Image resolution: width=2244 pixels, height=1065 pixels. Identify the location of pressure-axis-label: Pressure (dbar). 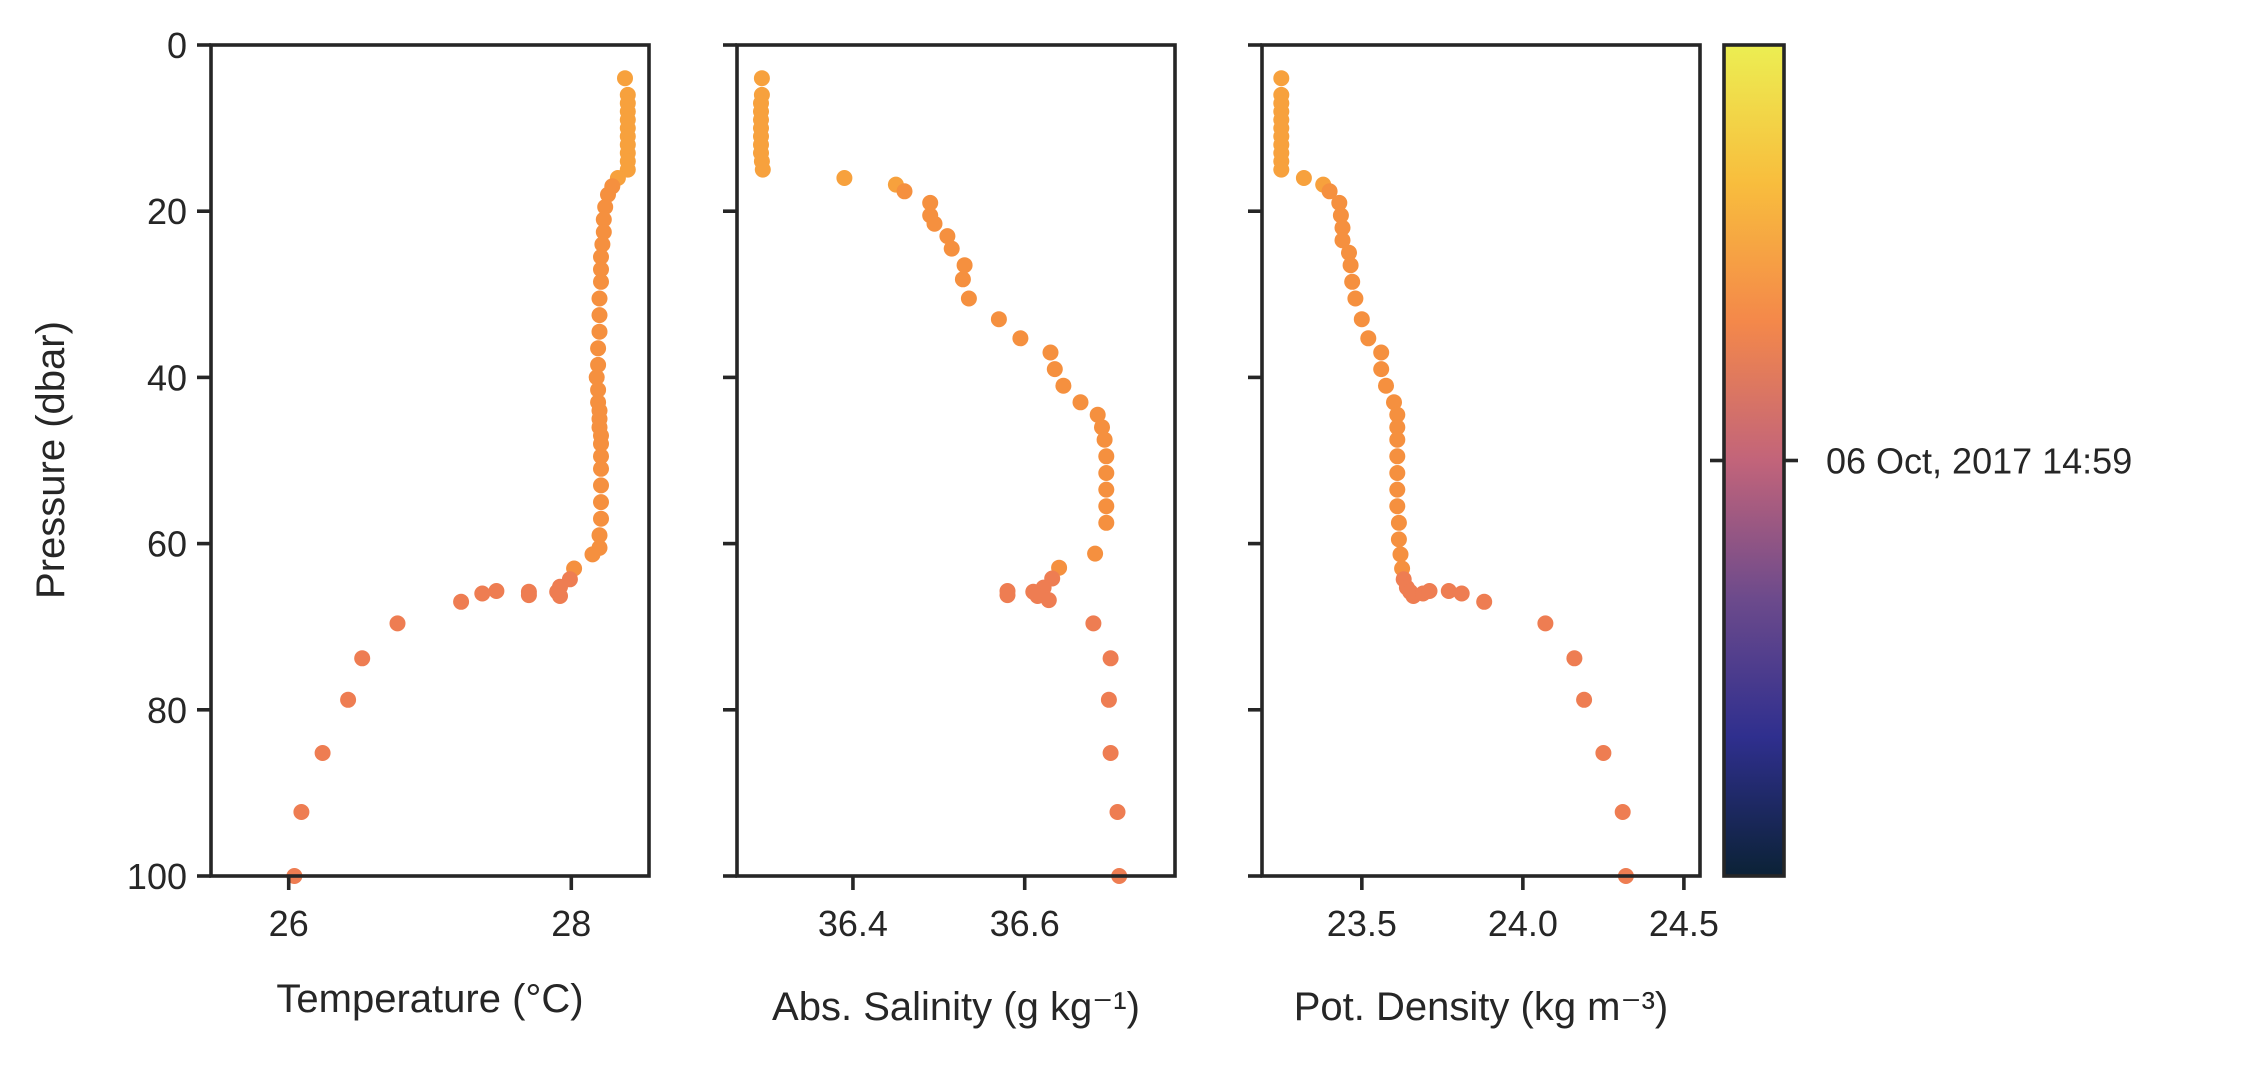
(51, 460).